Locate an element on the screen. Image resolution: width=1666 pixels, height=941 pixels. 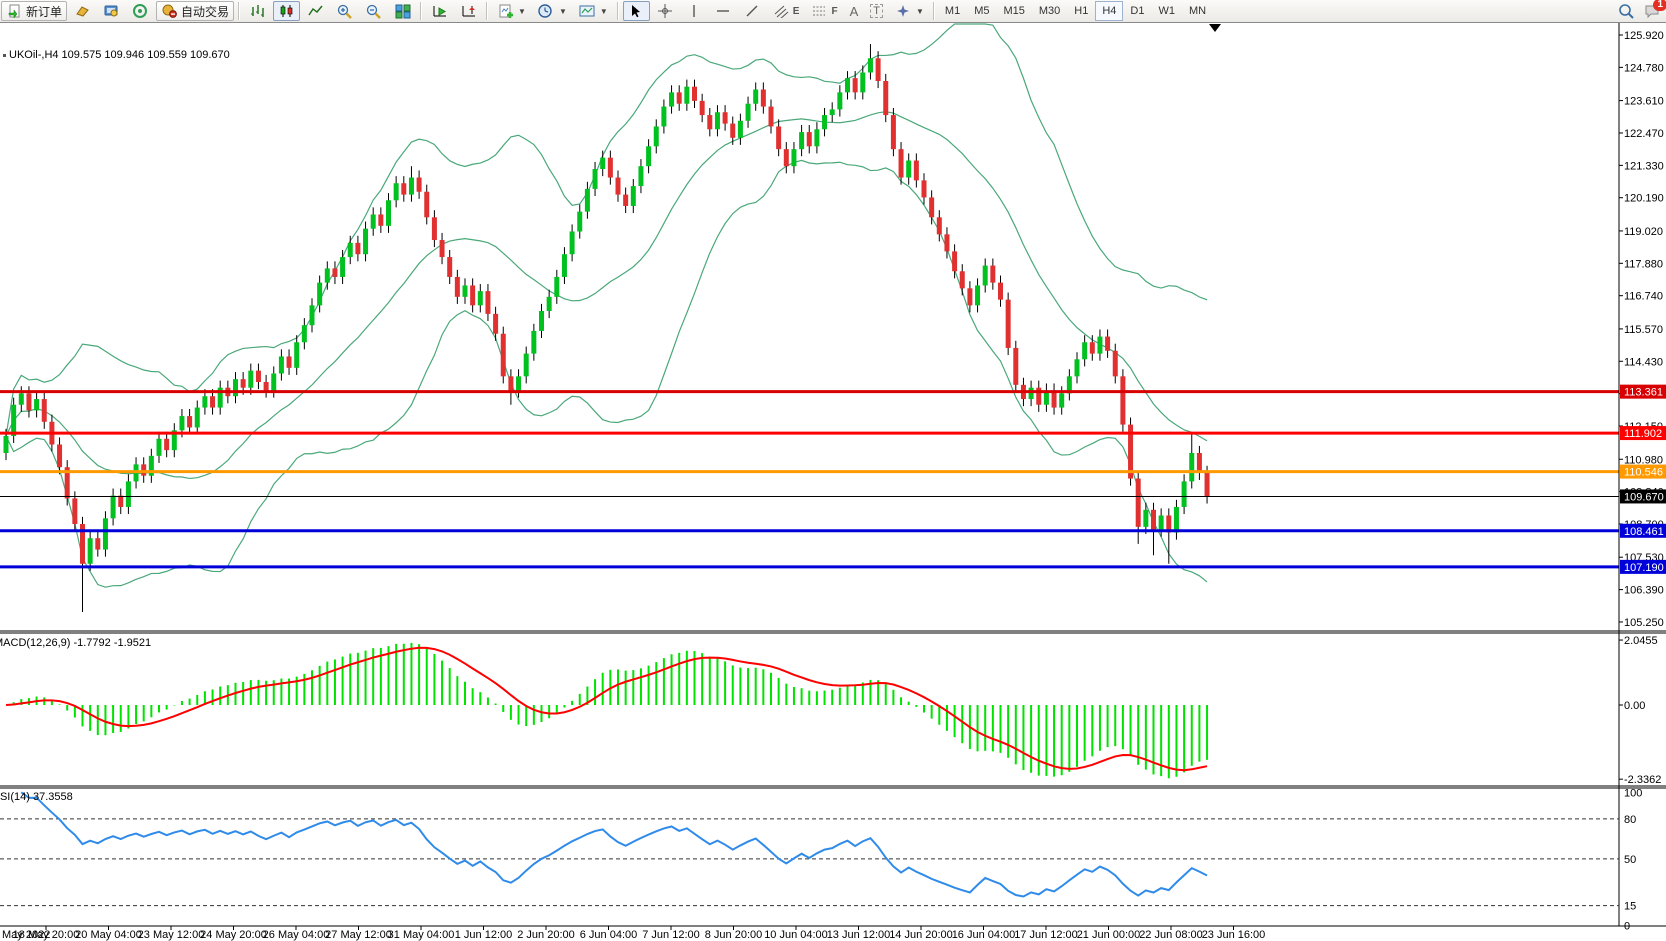
svg-text: 18 May 20:00 is located at coordinates (46, 935).